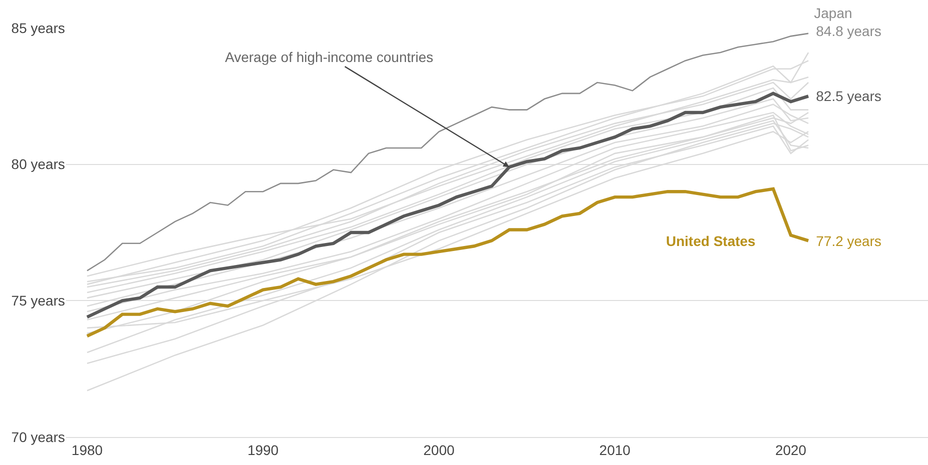 The height and width of the screenshot is (465, 928). What do you see at coordinates (329, 57) in the screenshot?
I see `annotation: Average of high-income countries` at bounding box center [329, 57].